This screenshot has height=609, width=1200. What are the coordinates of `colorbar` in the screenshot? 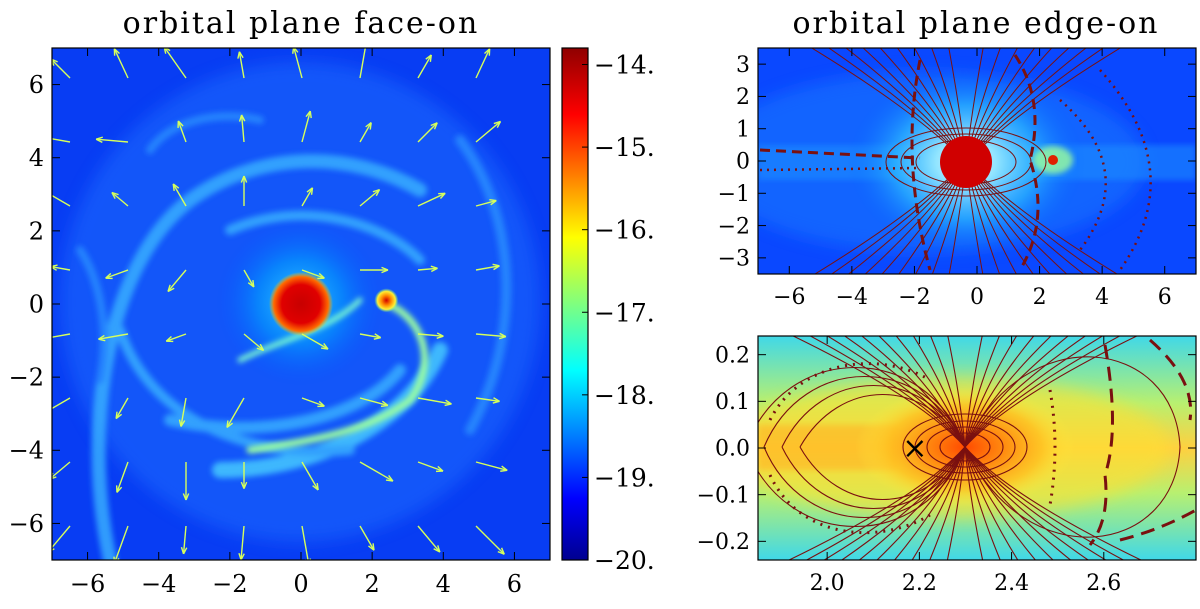 It's located at (575, 304).